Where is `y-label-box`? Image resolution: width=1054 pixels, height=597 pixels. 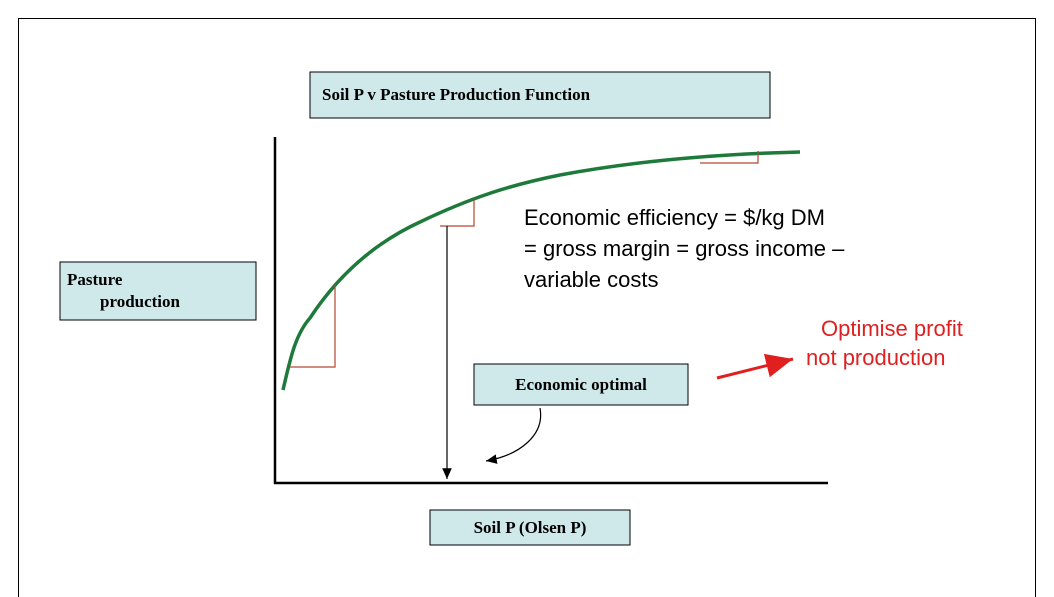 y-label-box is located at coordinates (158, 291).